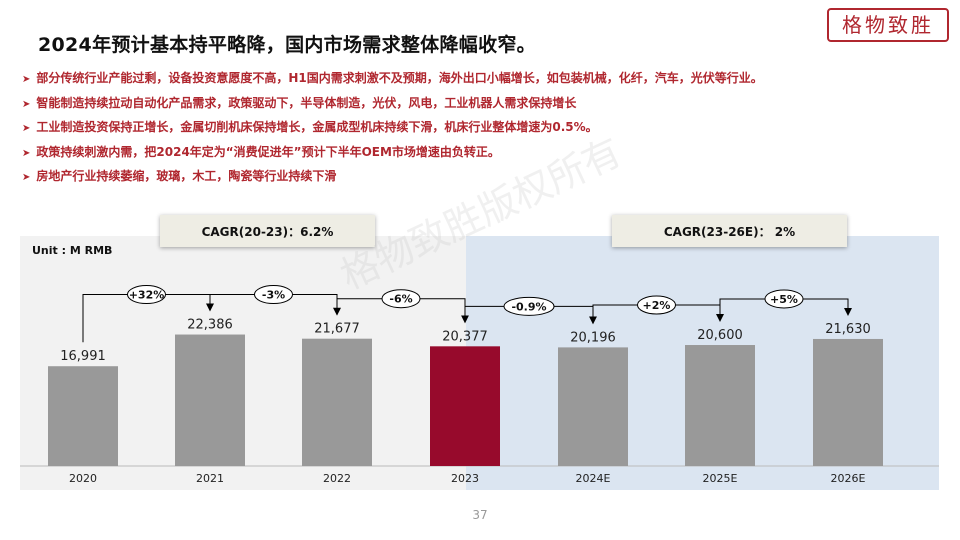 Image resolution: width=960 pixels, height=540 pixels. Describe the element at coordinates (210, 325) in the screenshot. I see `value-label: 22,386` at that location.